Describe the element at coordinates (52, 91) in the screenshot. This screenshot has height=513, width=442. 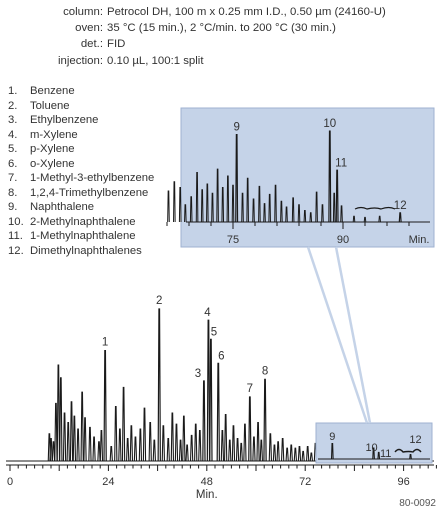
I see `peak-compound-name: Benzene` at that location.